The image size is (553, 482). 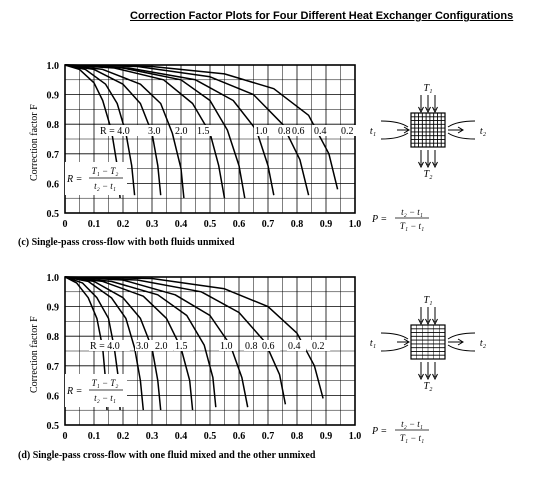 I want to click on label-cold-outlet: t₂, so click(x=483, y=131).